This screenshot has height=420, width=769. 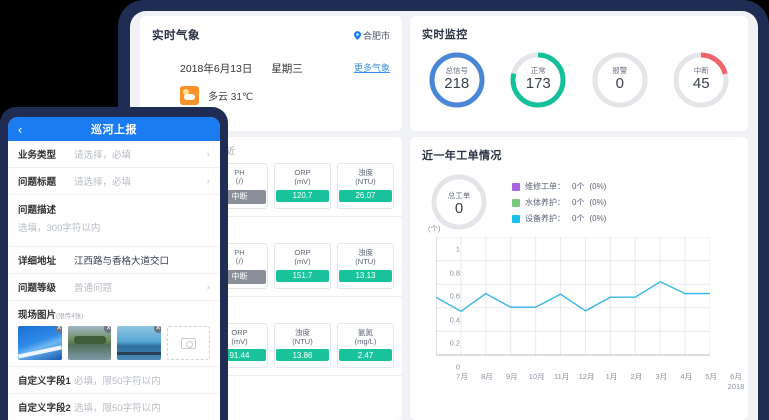 I want to click on gauge-正常: 正常 173, so click(x=538, y=80).